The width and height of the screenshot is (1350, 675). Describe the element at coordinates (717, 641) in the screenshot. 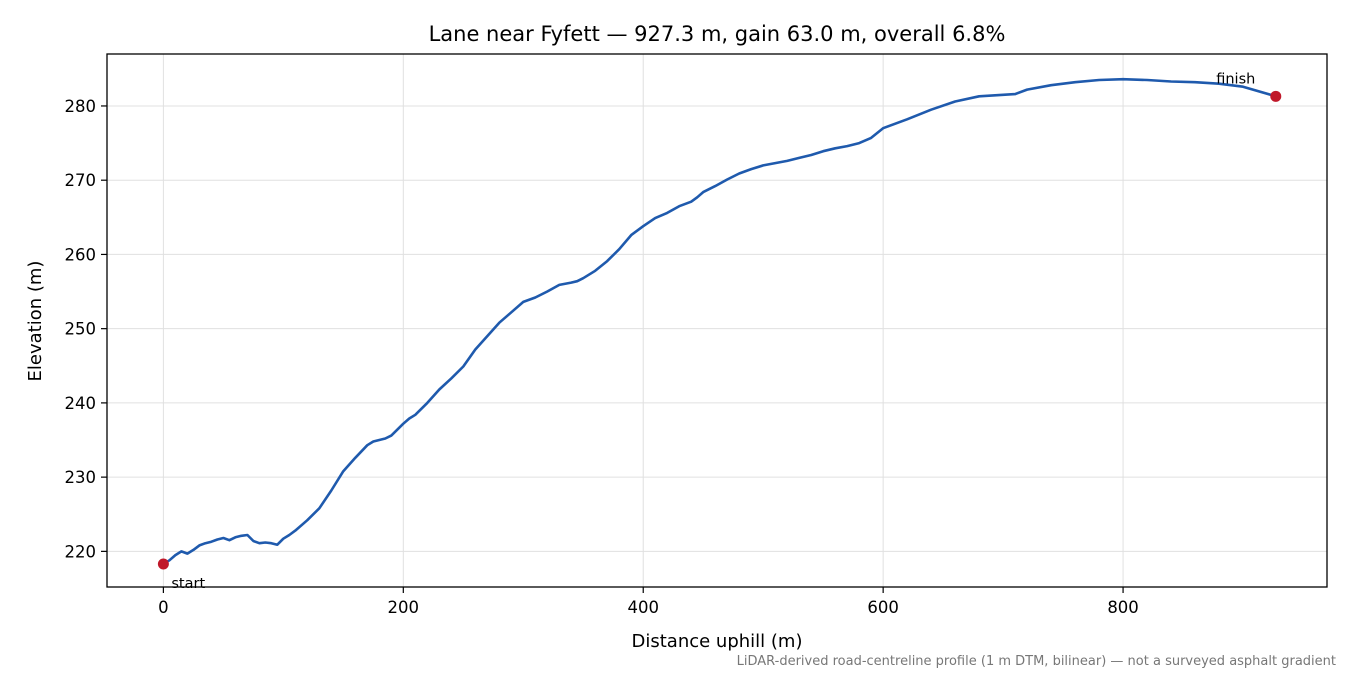

I see `x-axis-label: Distance uphill (m)` at that location.